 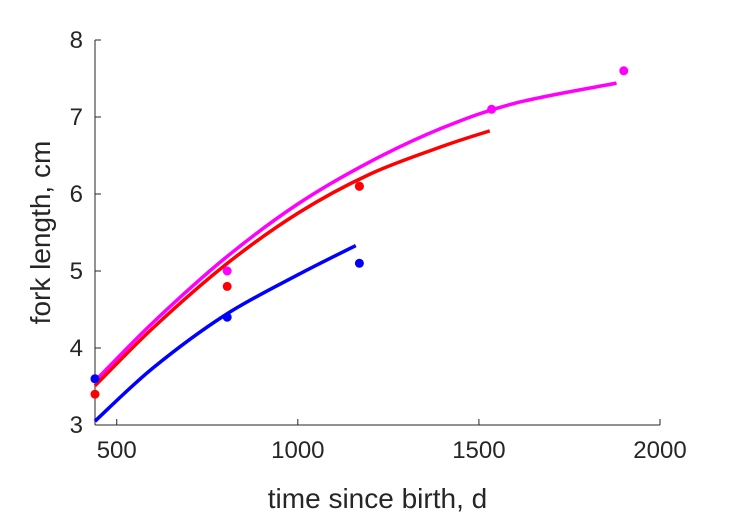 I want to click on y-tick-label: 7, so click(x=76, y=117).